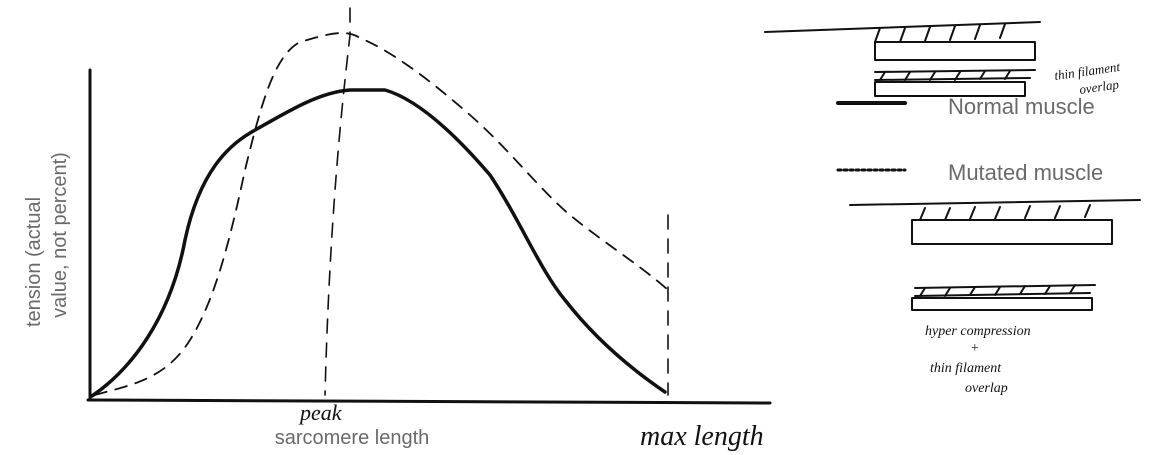  I want to click on note-line: thin filament, so click(966, 368).